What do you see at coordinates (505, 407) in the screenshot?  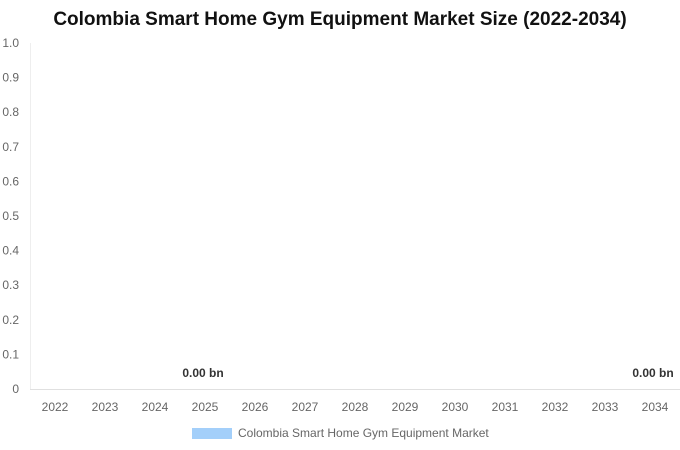 I see `x-tick-label: 2031` at bounding box center [505, 407].